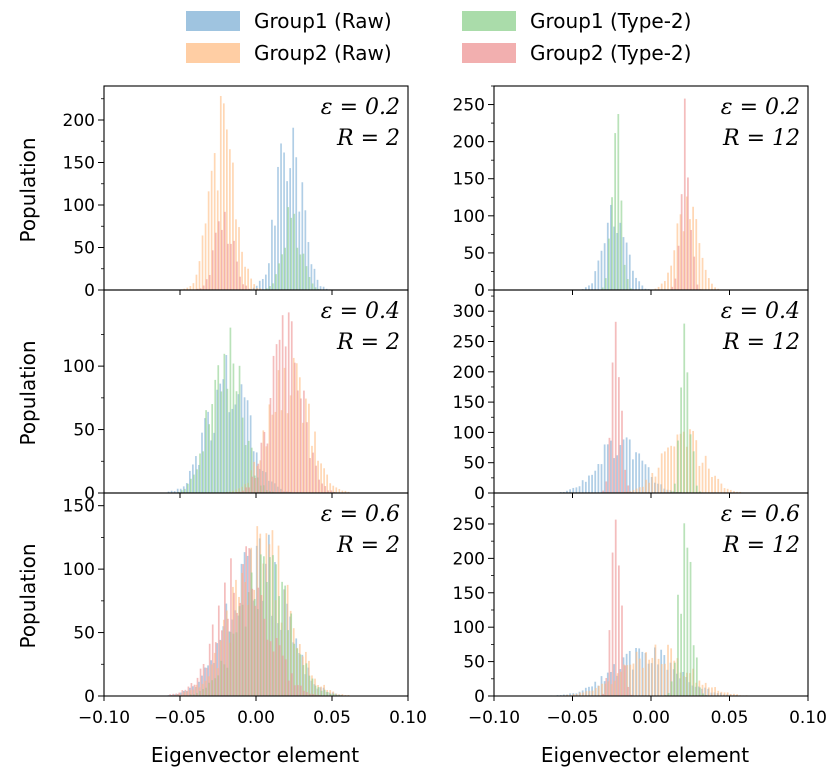 The height and width of the screenshot is (775, 831). I want to click on series-group1-raw, so click(290, 208).